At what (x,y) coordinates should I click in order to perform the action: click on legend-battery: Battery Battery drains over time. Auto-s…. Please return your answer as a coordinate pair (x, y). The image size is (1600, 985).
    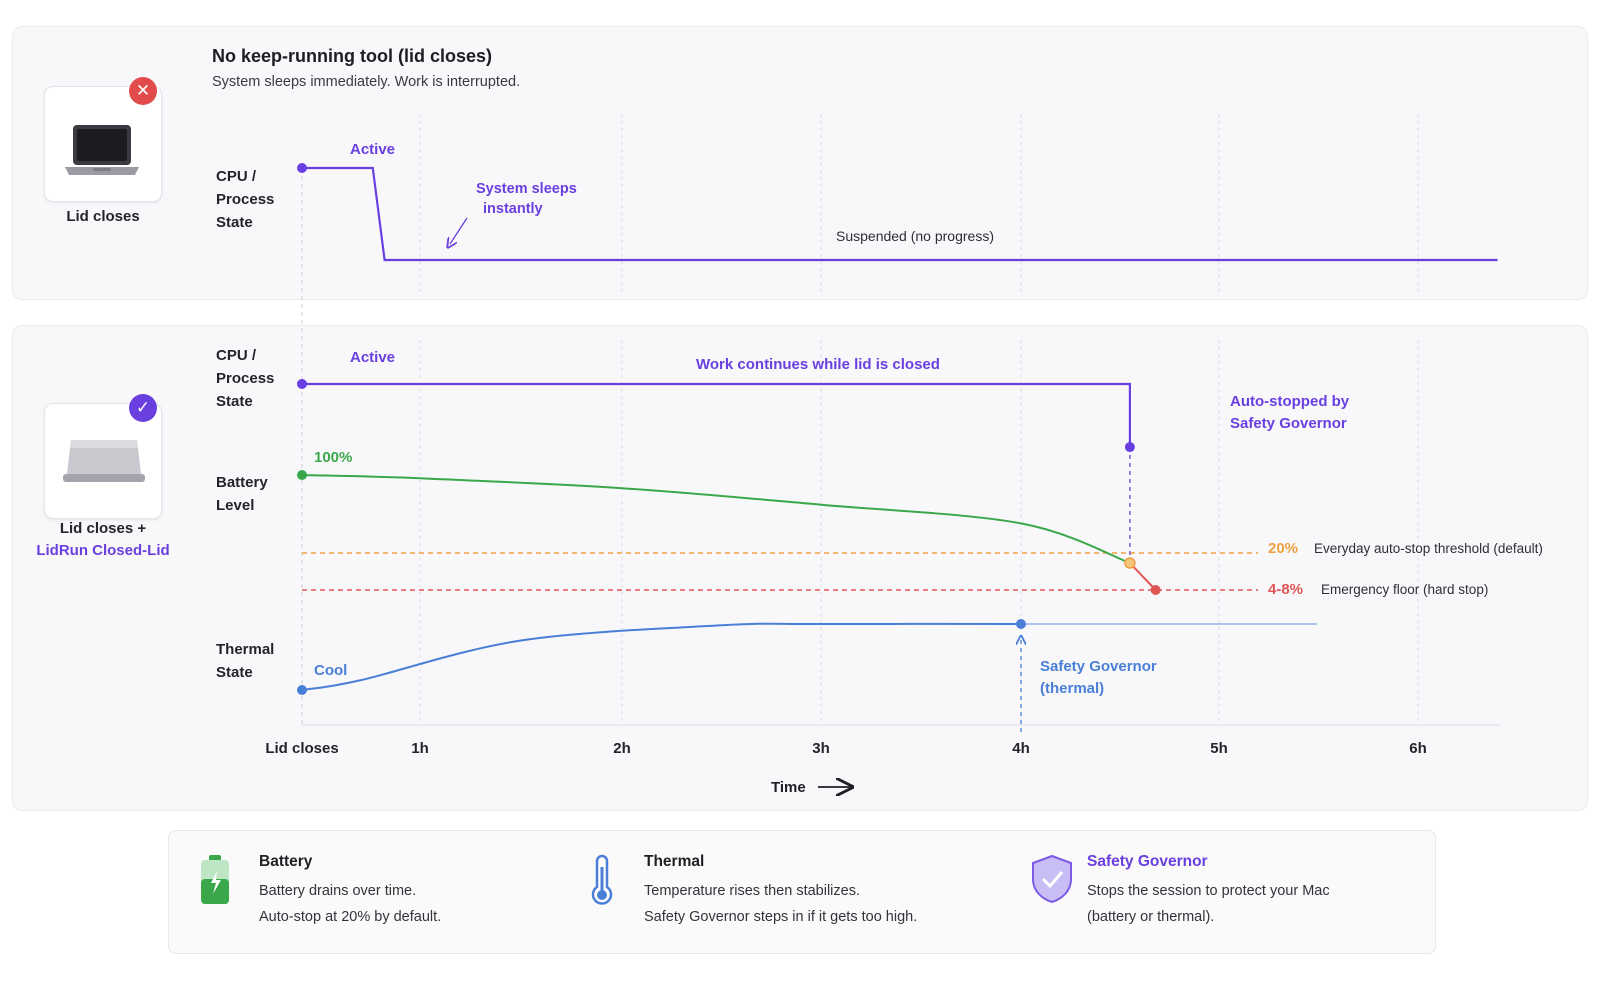
    Looking at the image, I should click on (369, 893).